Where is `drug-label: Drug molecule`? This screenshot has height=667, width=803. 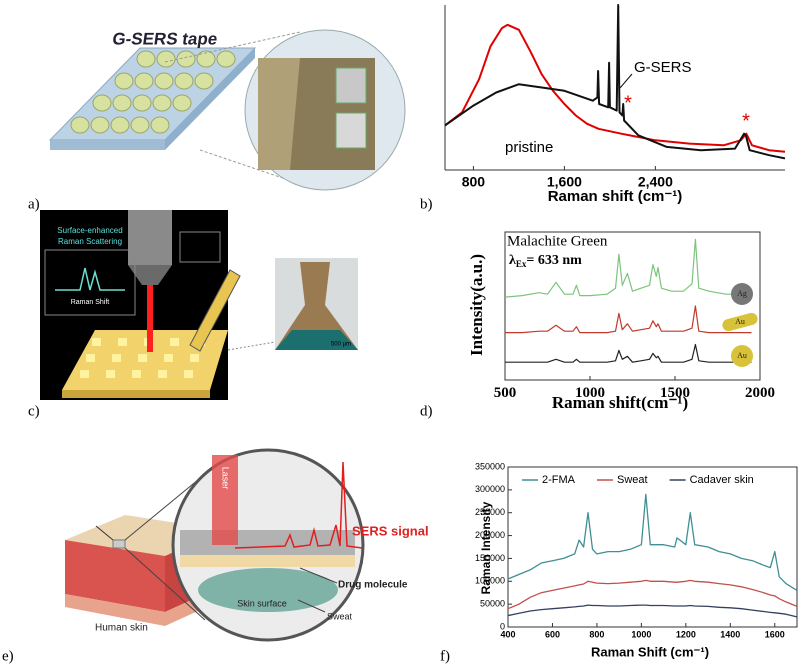
drug-label: Drug molecule is located at coordinates (373, 585).